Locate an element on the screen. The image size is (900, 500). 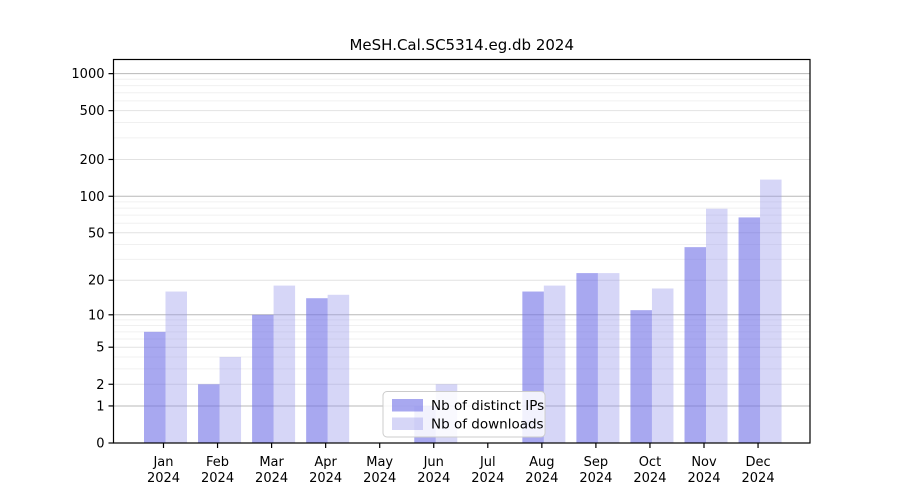
legend-label-distinct-ips: Nb of distinct IPs is located at coordinates (487, 406).